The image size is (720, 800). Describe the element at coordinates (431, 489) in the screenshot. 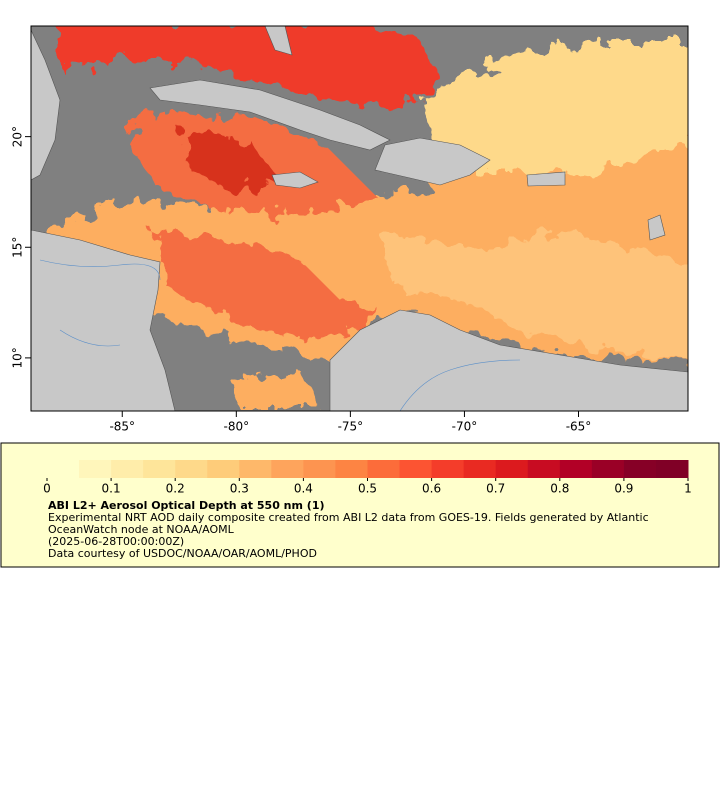

I see `colorbar-tick-label: 0.6` at that location.